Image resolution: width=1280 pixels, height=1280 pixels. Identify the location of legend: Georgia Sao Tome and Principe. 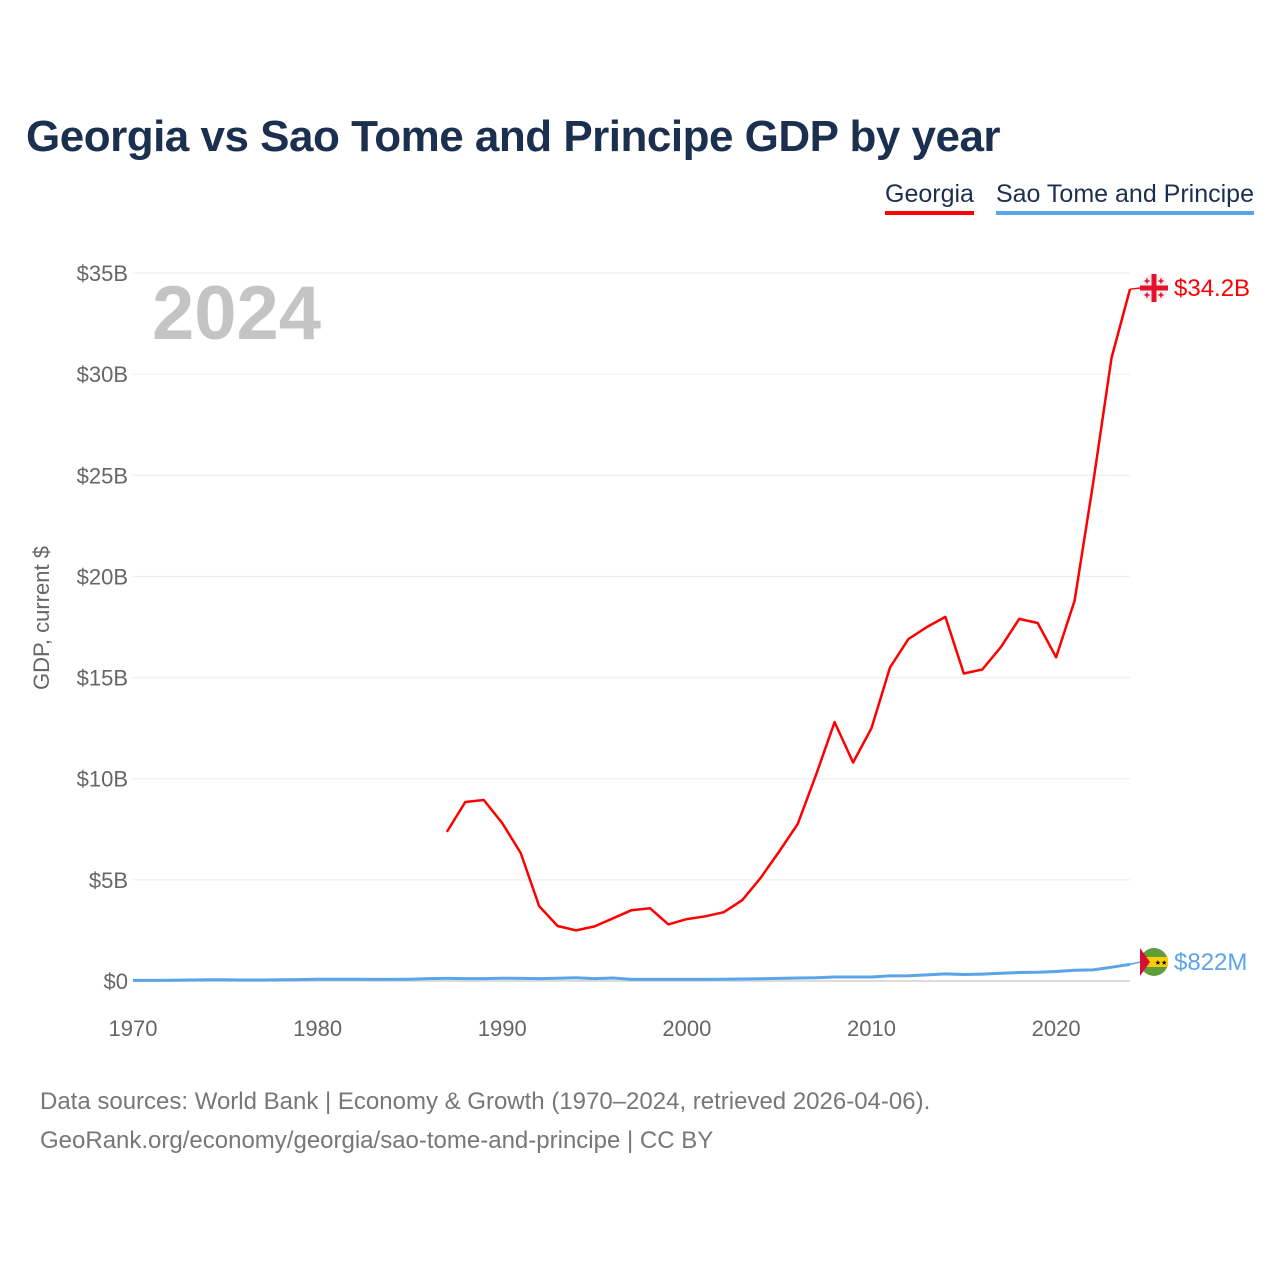
(1069, 197).